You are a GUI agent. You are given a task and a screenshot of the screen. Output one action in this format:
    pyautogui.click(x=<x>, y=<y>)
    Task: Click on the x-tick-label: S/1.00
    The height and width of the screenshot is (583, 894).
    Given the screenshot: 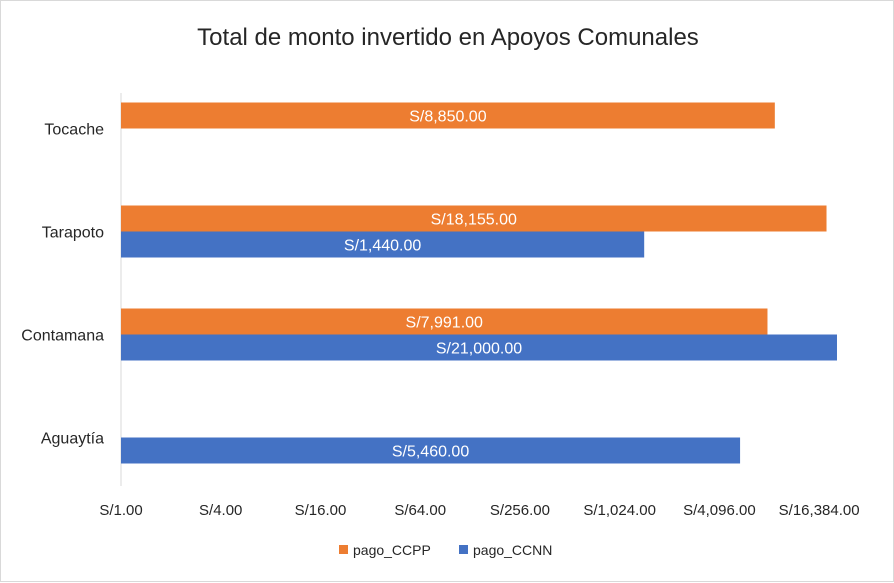 What is the action you would take?
    pyautogui.click(x=120, y=510)
    